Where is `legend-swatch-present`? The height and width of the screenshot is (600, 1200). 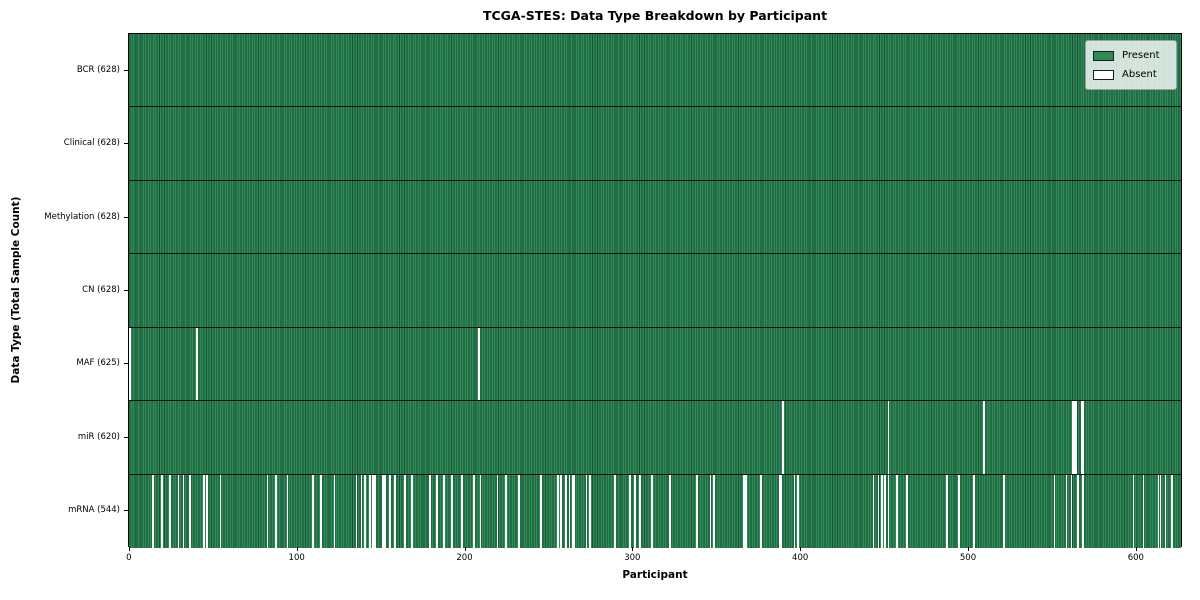 legend-swatch-present is located at coordinates (1103, 55).